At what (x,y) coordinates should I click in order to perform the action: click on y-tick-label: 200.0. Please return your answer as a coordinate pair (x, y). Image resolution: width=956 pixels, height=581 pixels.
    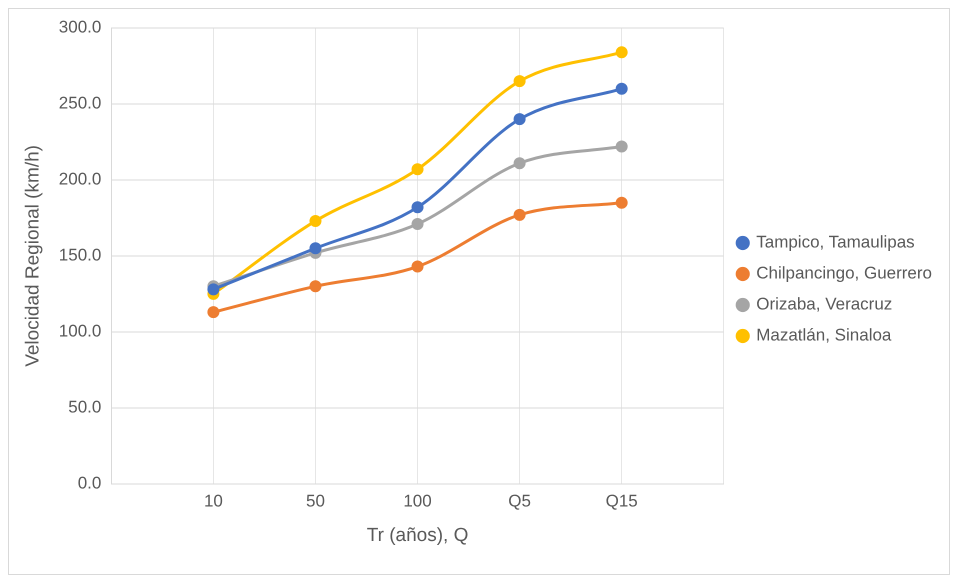
    Looking at the image, I should click on (80, 179).